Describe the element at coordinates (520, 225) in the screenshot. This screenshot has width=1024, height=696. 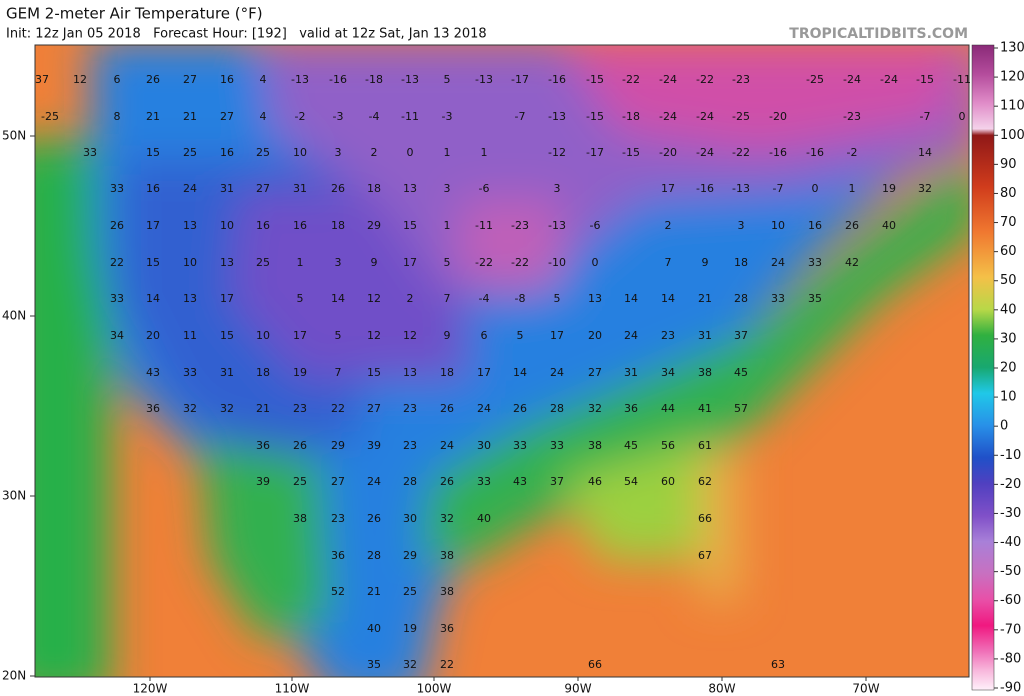
I see `station-value: -23` at that location.